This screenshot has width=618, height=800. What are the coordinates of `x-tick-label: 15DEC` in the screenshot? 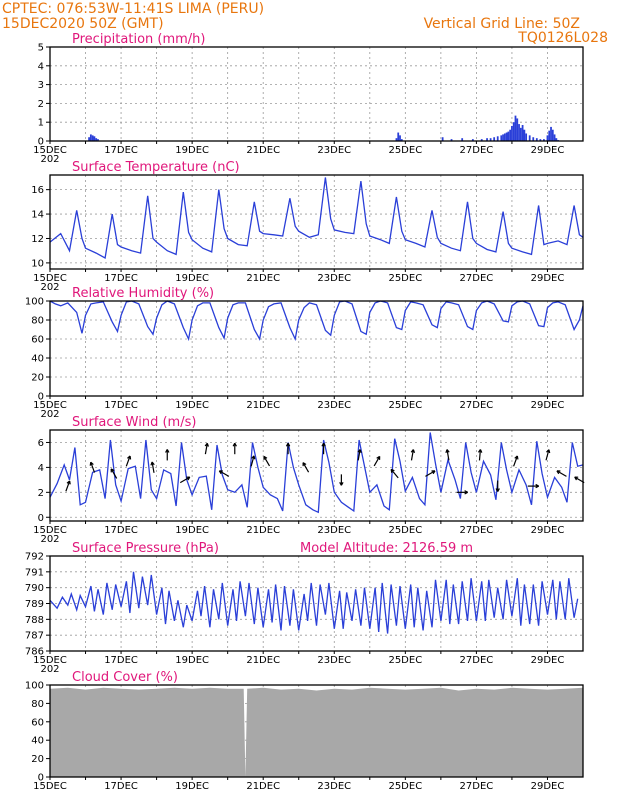 It's located at (50, 660).